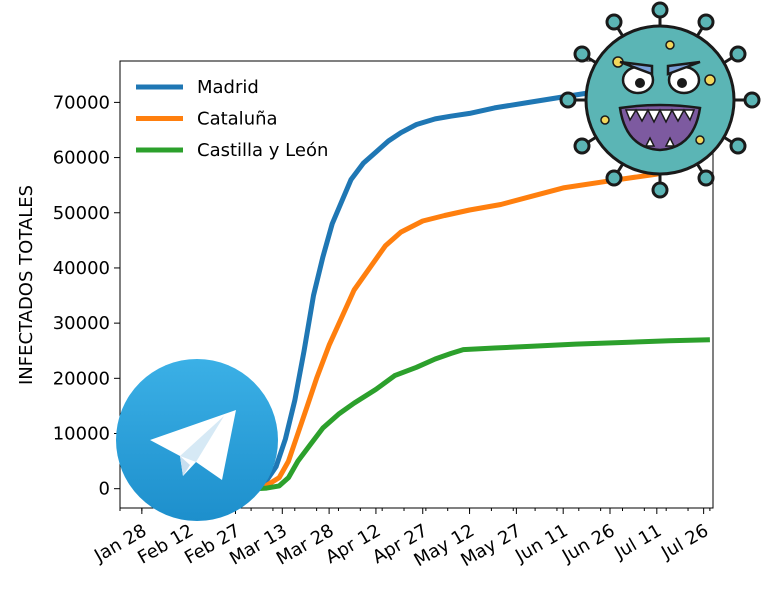 The width and height of the screenshot is (772, 595). I want to click on y-tick-label: 70000, so click(81, 102).